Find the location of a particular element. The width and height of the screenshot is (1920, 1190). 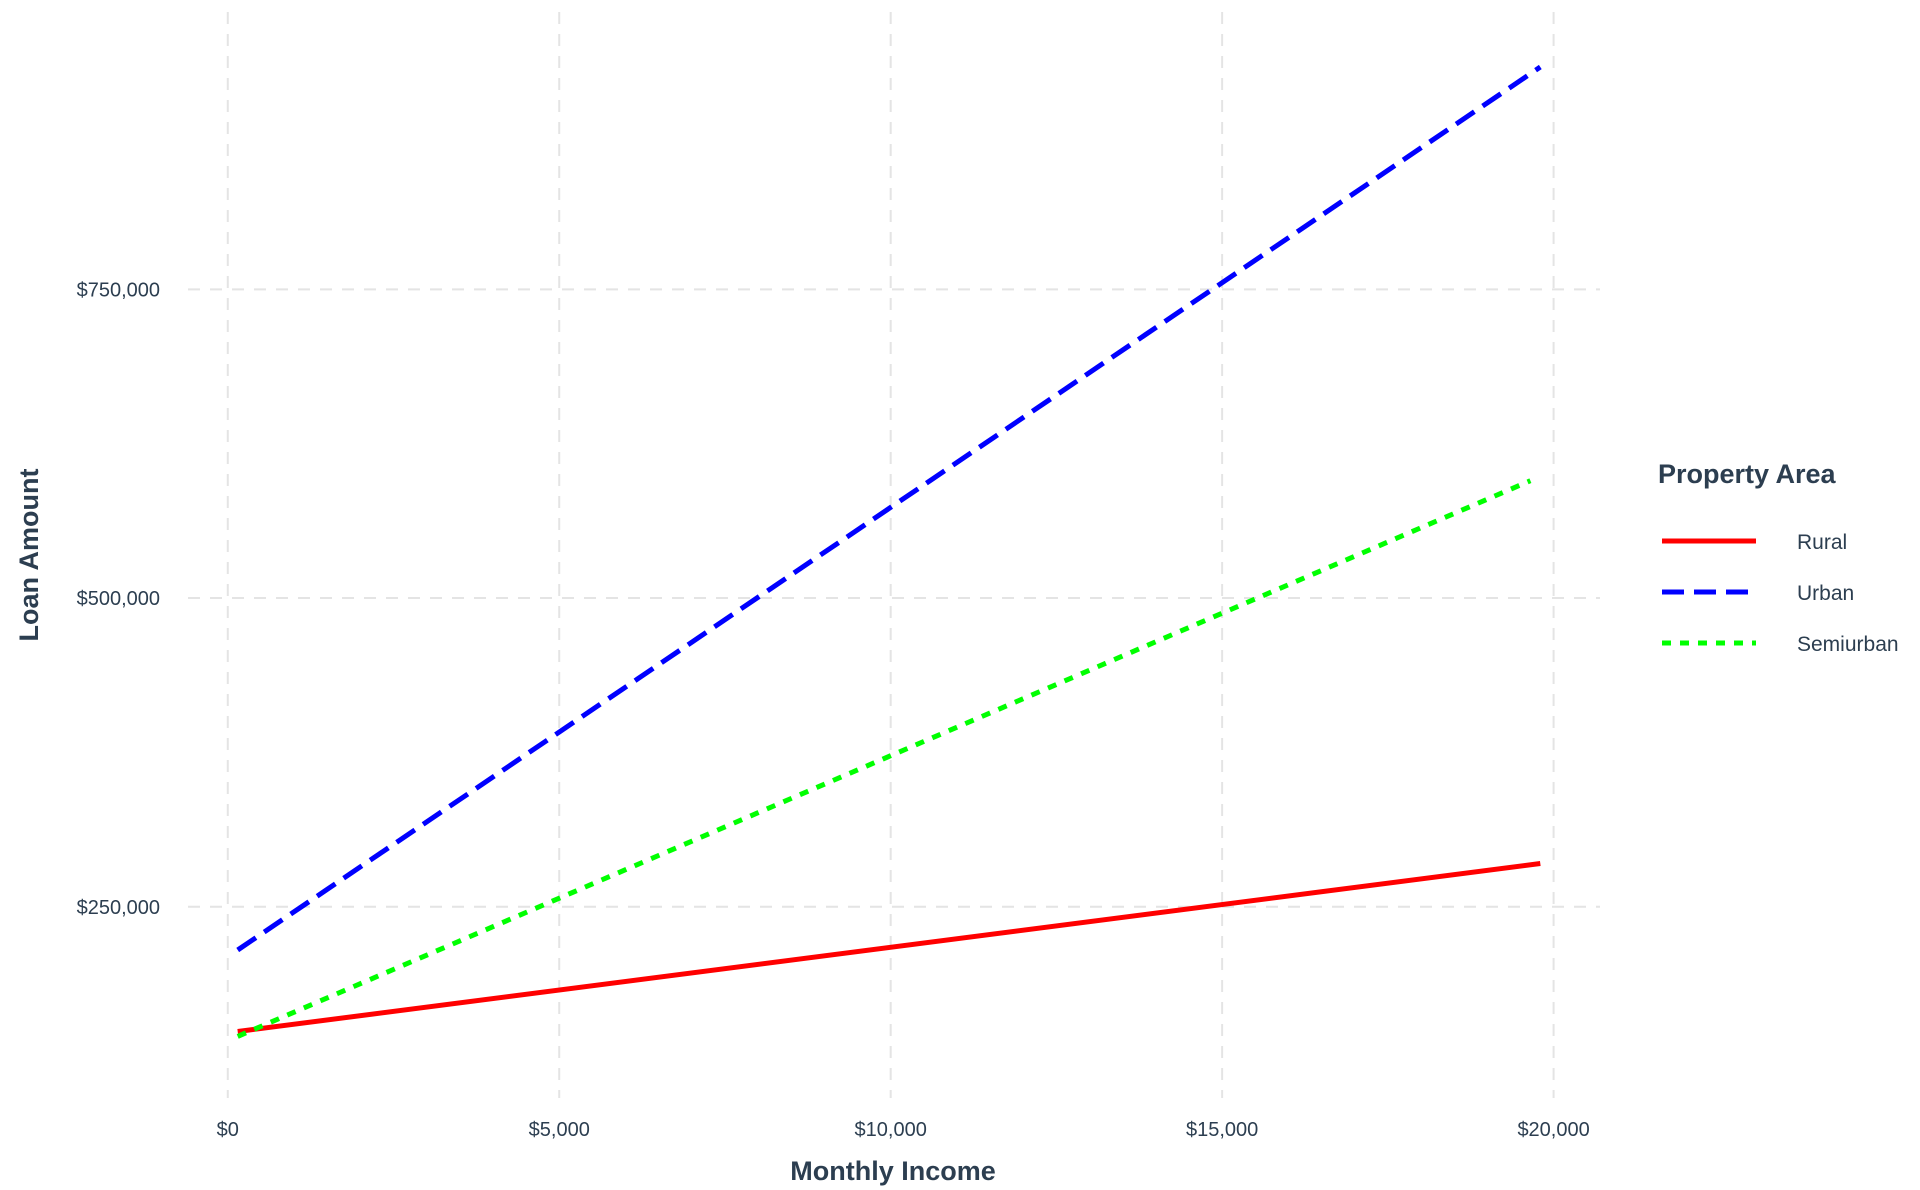

legend: Property Area Rural Urban Semiurban is located at coordinates (1778, 557).